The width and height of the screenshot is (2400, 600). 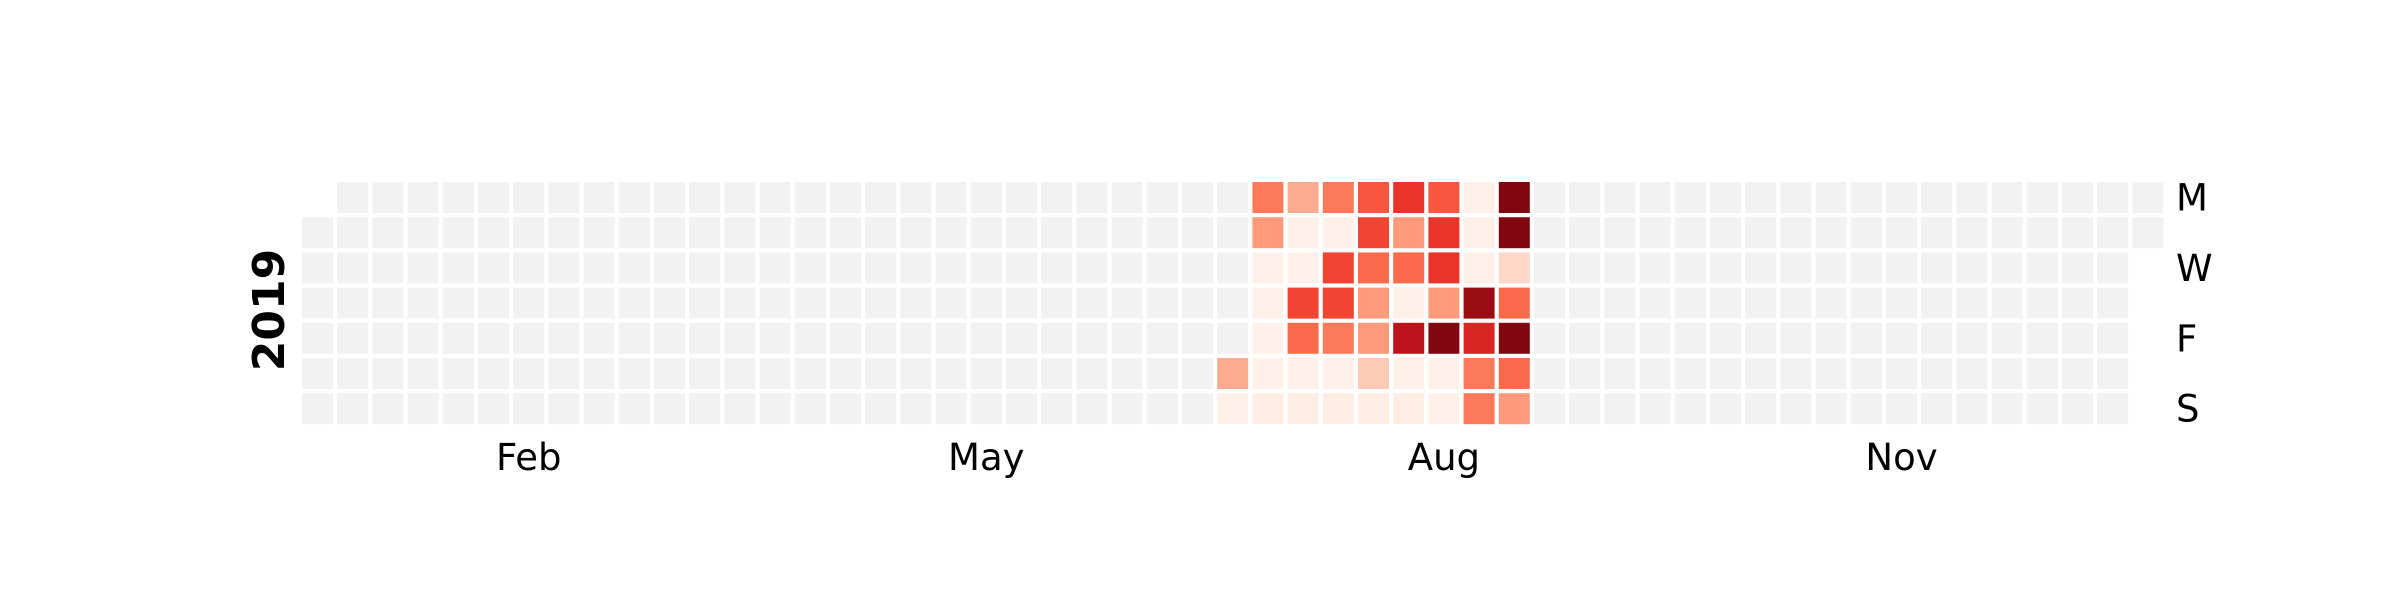 What do you see at coordinates (2186, 338) in the screenshot?
I see `day-label: F` at bounding box center [2186, 338].